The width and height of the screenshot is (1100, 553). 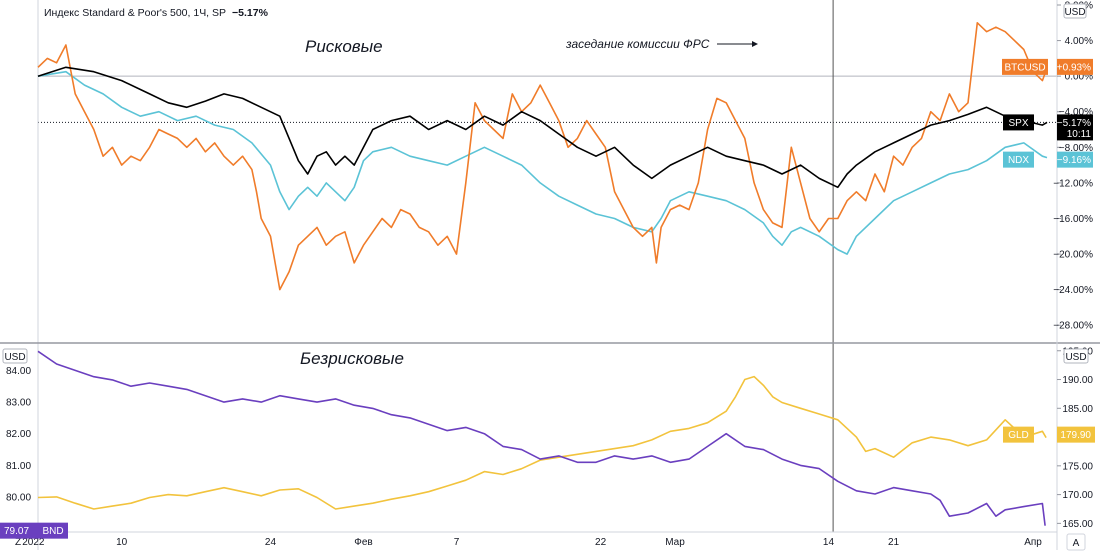 I want to click on upper-y-tick-label: 0.00%, so click(x=1079, y=77).